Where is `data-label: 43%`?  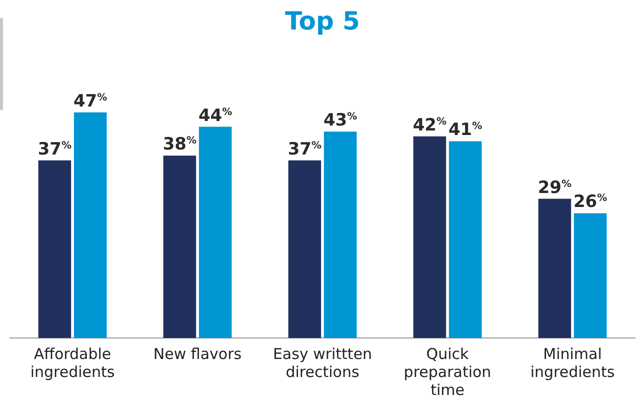 data-label: 43% is located at coordinates (340, 120).